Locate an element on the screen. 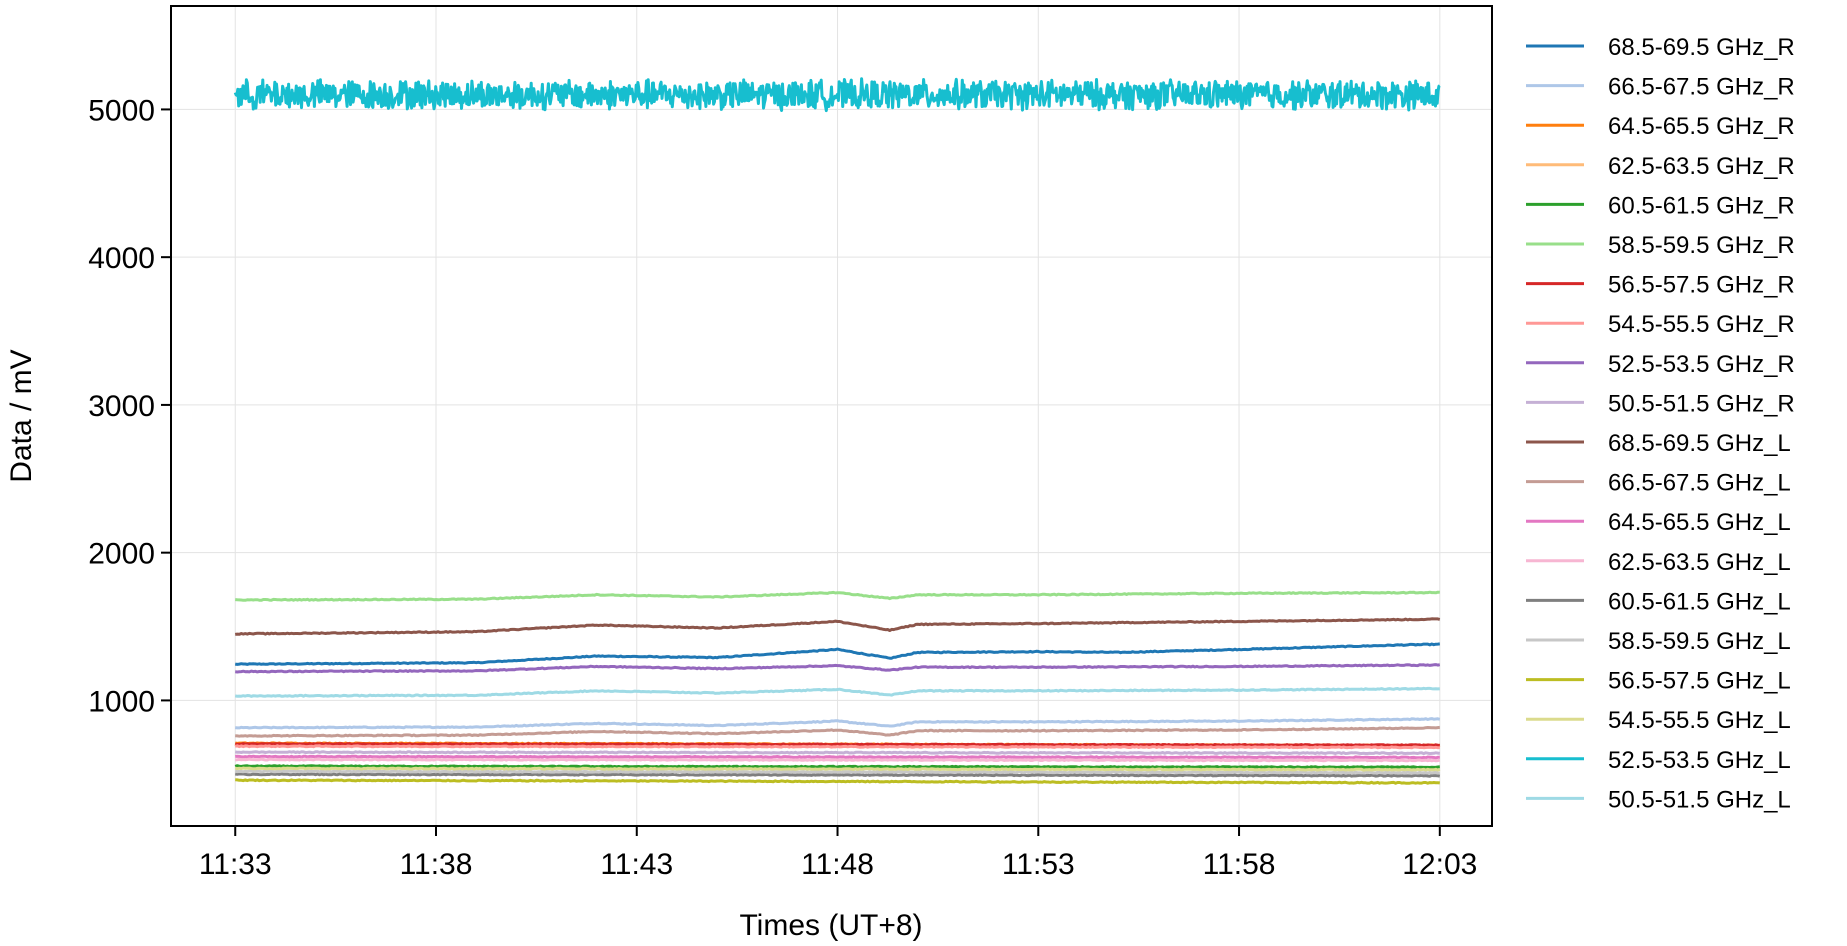  legend-label: 58.5-59.5 GHz_L is located at coordinates (1699, 641).